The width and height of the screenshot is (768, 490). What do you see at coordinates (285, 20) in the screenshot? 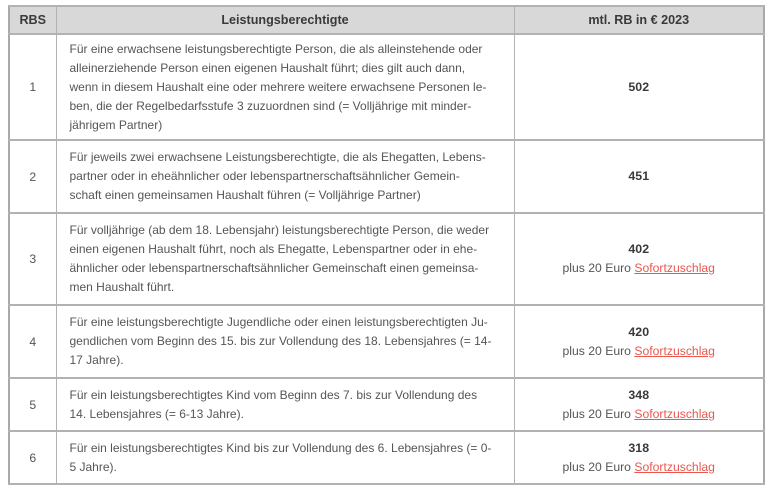
I see `col-header-leistungsberechtigte: Leistungsberechtigte` at bounding box center [285, 20].